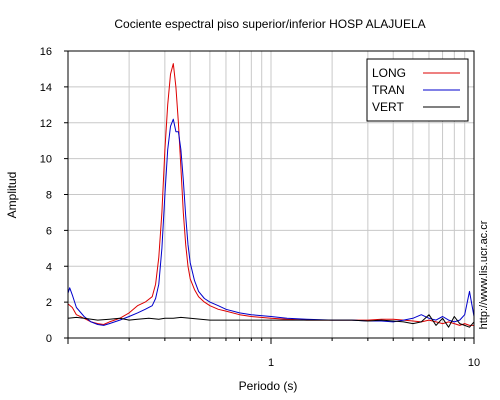  Describe the element at coordinates (49, 267) in the screenshot. I see `y-tick-label: 4` at that location.